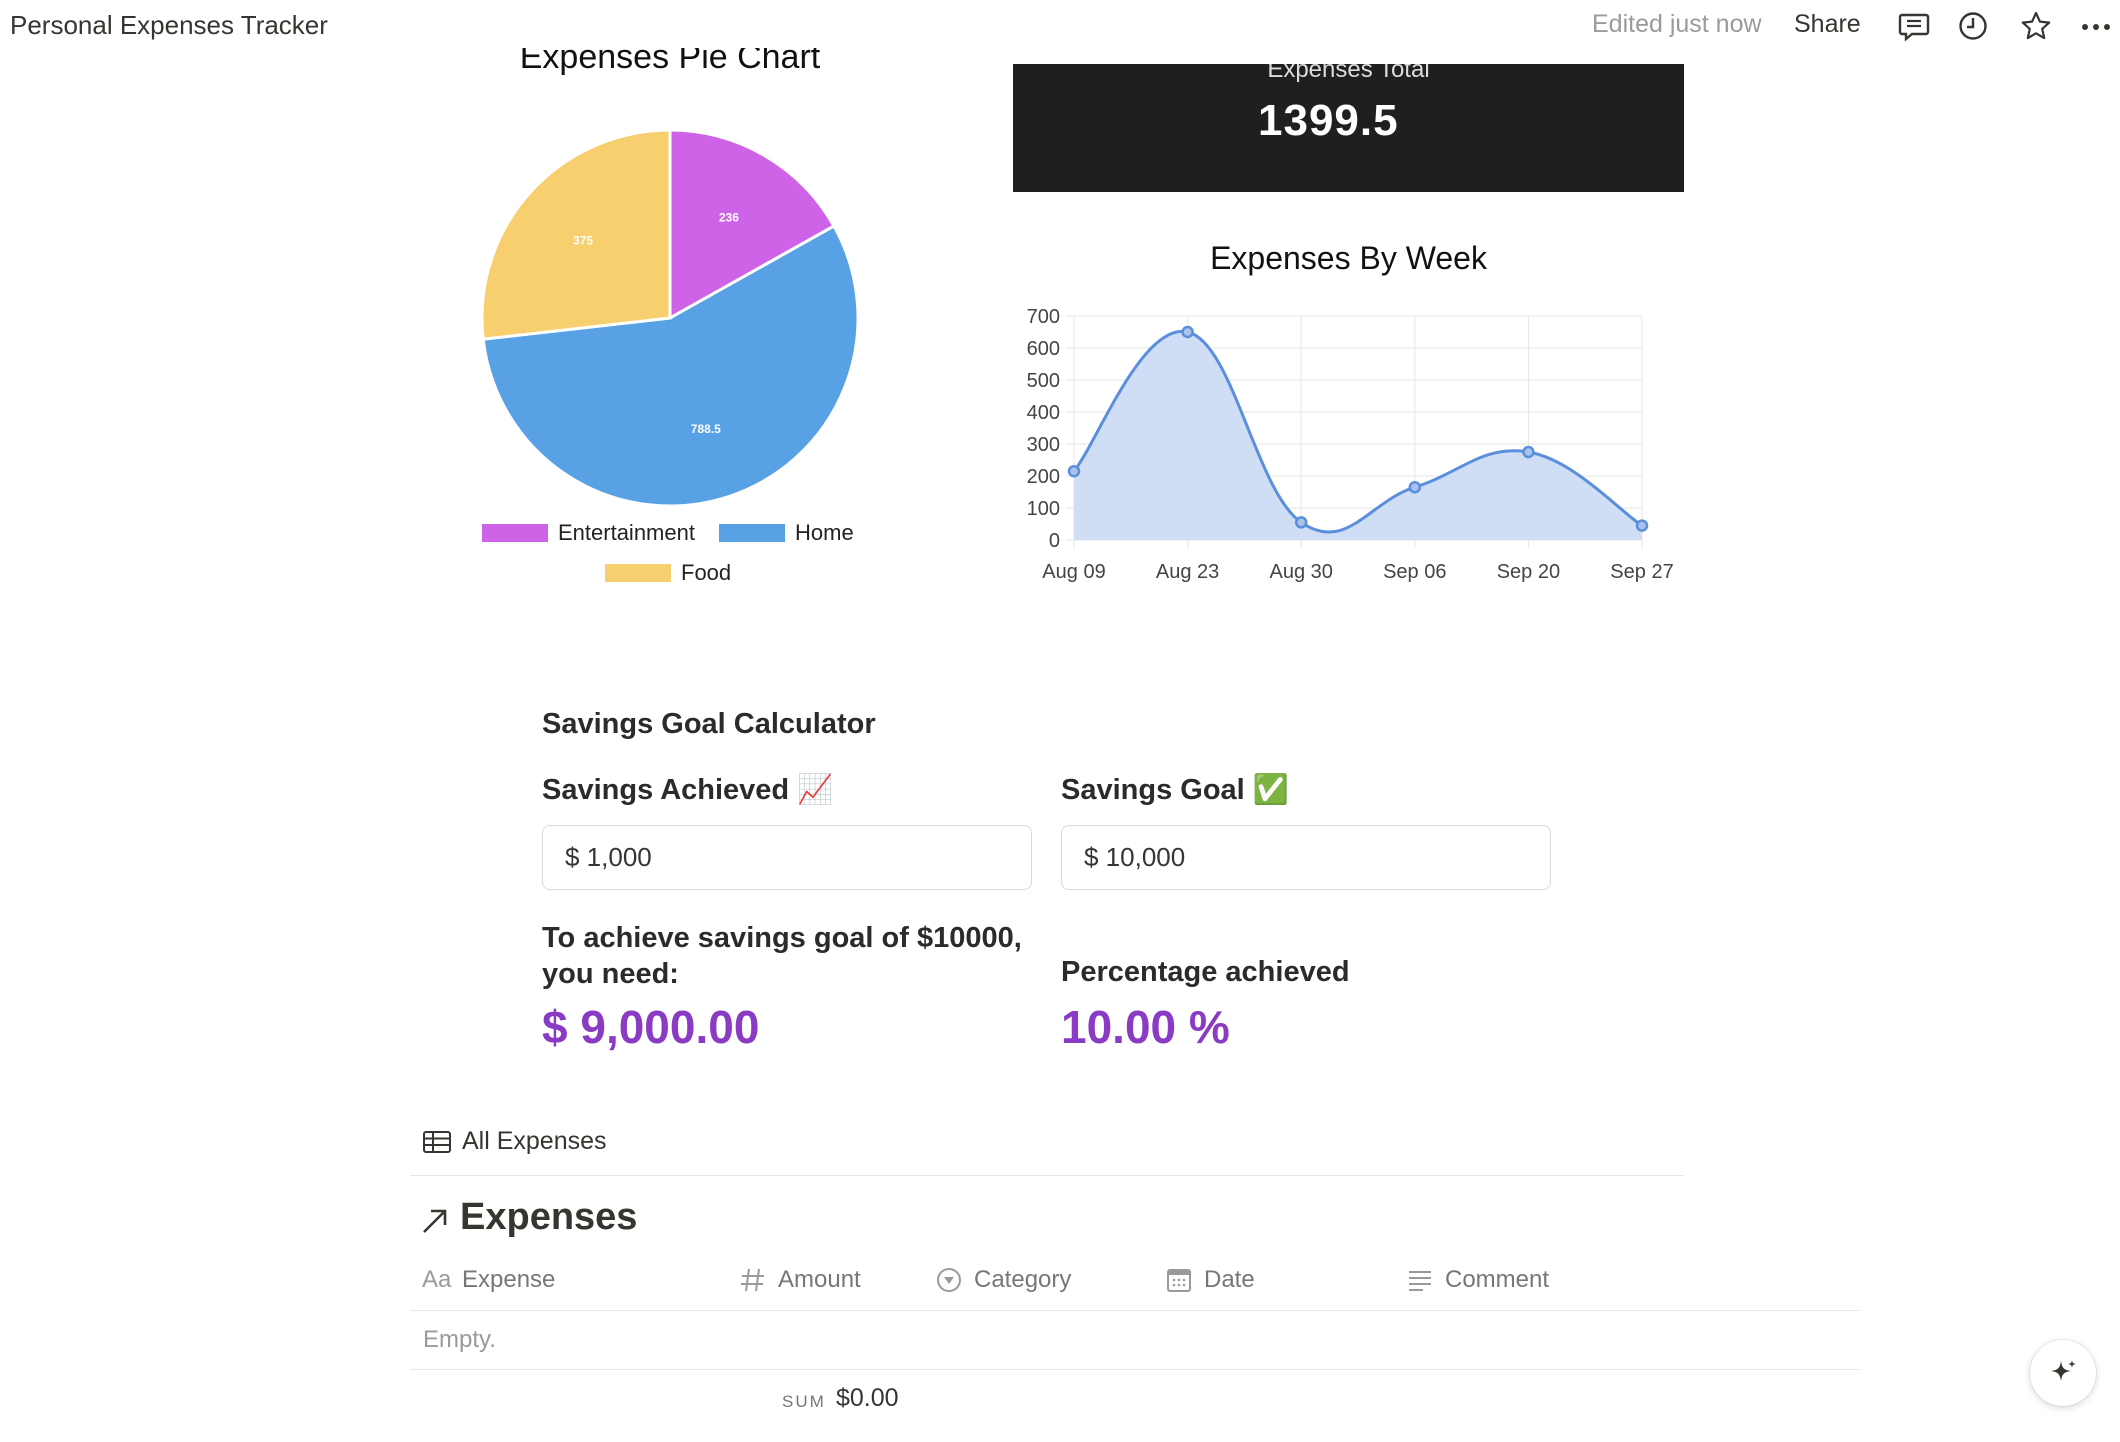 This screenshot has width=2120, height=1442. Describe the element at coordinates (752, 1280) in the screenshot. I see `number-icon` at that location.